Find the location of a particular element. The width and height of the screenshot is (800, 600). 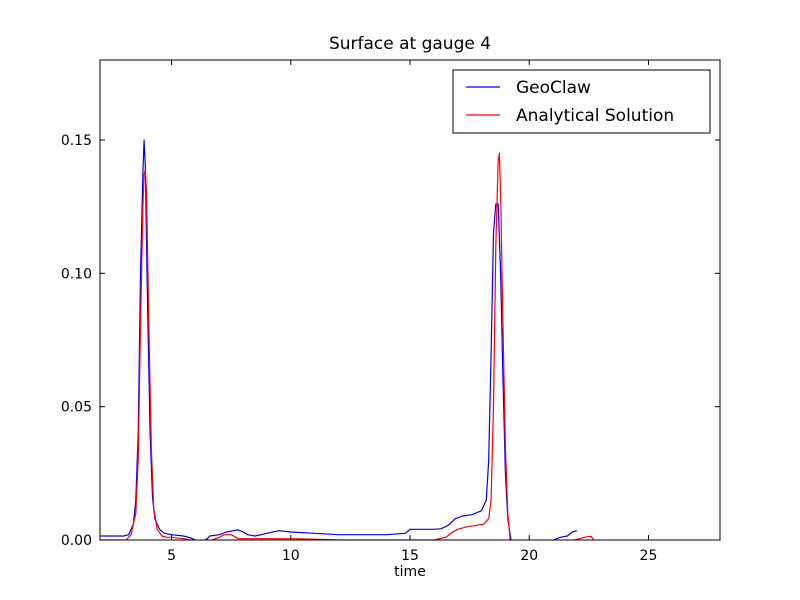

x-tick-label: 25 is located at coordinates (649, 556).